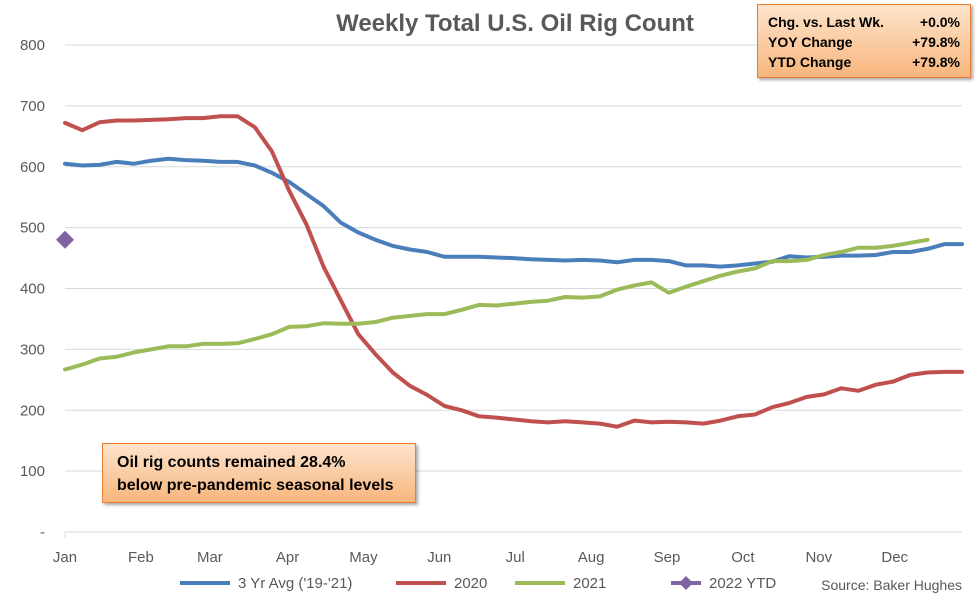 The width and height of the screenshot is (980, 601). What do you see at coordinates (818, 557) in the screenshot?
I see `x-tick-label: Nov` at bounding box center [818, 557].